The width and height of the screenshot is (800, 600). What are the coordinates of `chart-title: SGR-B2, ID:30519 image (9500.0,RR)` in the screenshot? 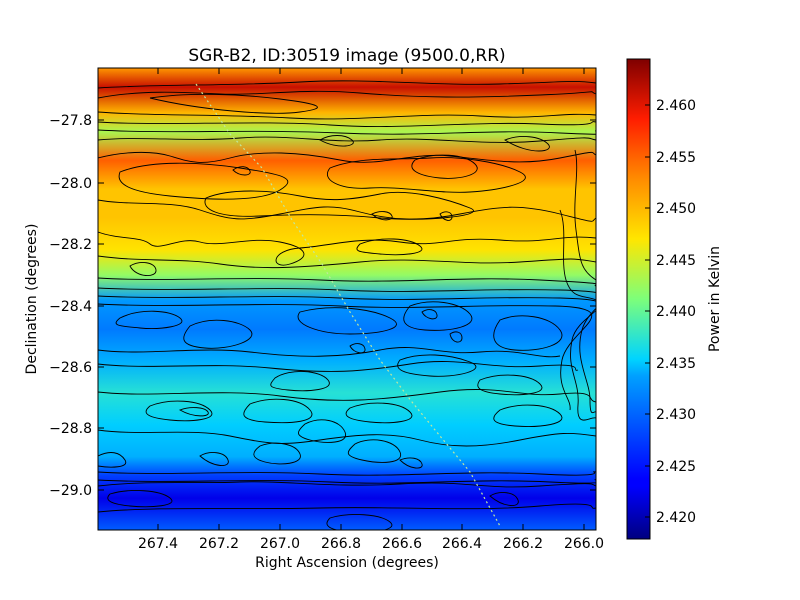 It's located at (346, 56).